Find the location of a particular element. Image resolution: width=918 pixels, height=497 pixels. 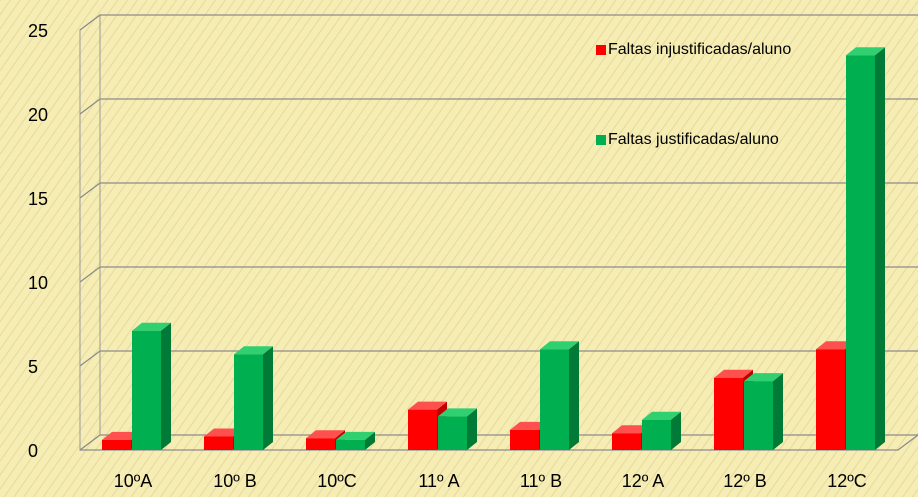

x-tick-label: 10ºA is located at coordinates (133, 481).